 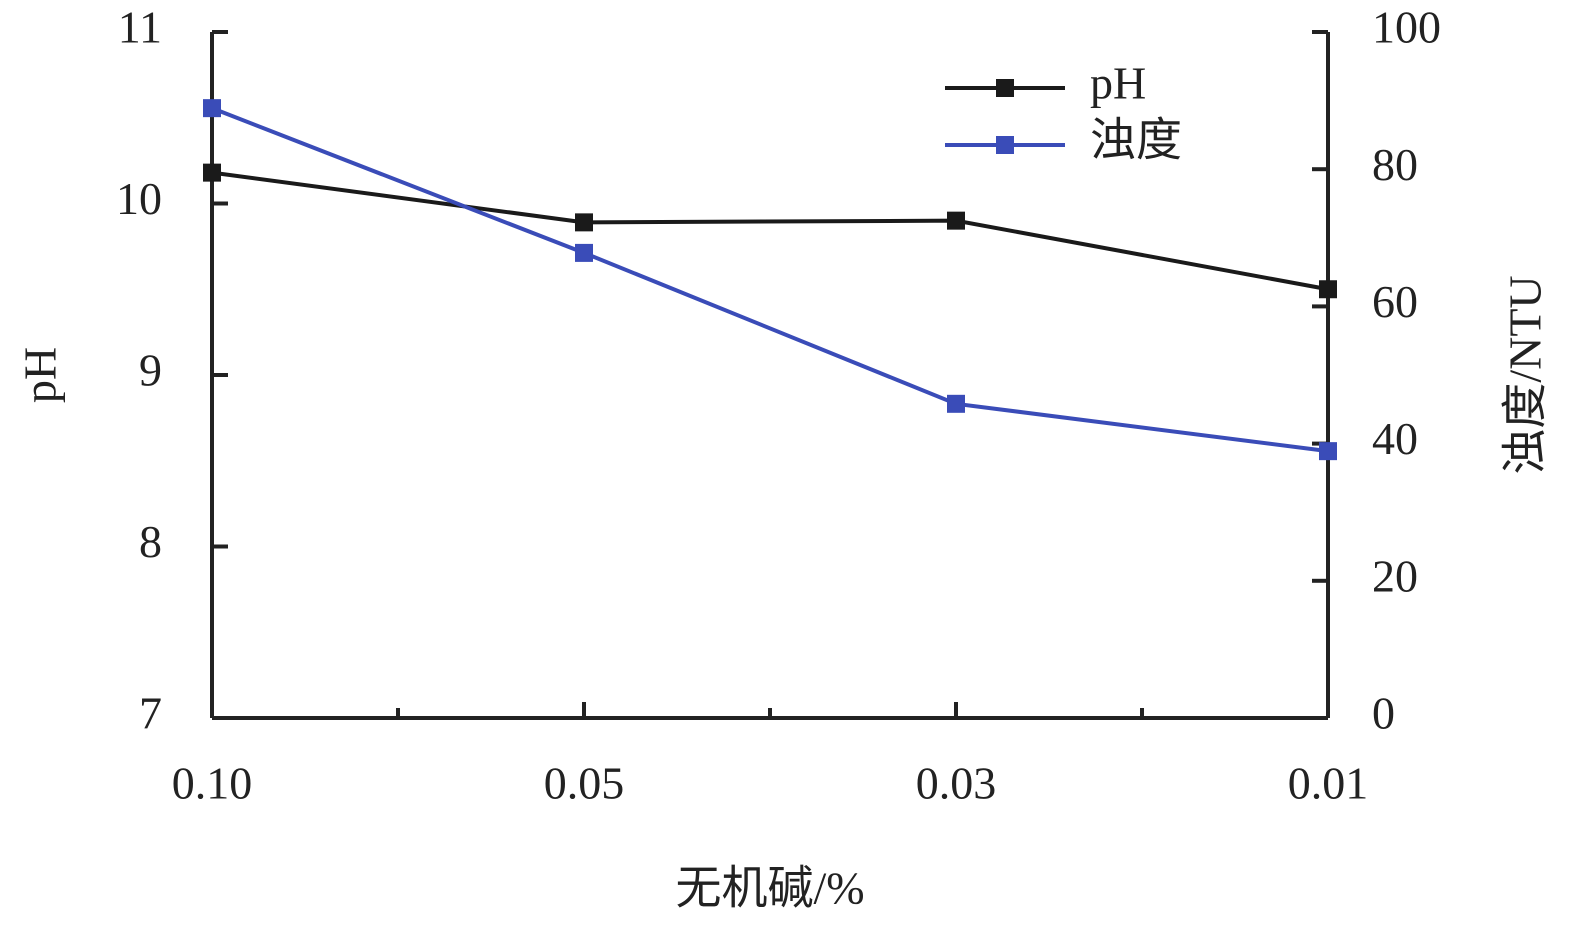 What do you see at coordinates (956, 783) in the screenshot?
I see `x-tick-label: 0.03` at bounding box center [956, 783].